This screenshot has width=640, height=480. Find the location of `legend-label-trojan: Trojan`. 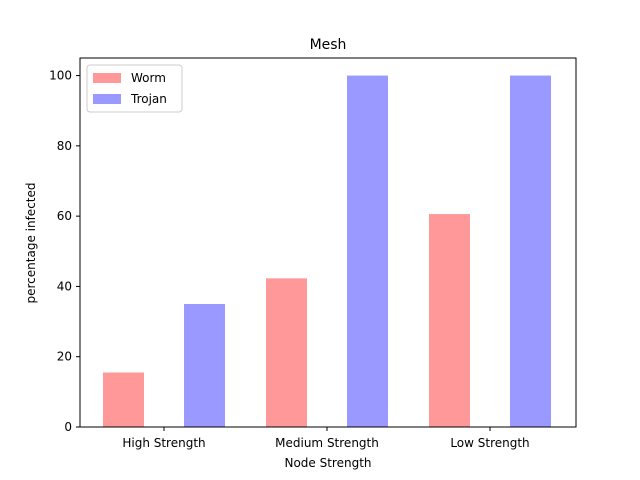

legend-label-trojan: Trojan is located at coordinates (148, 99).